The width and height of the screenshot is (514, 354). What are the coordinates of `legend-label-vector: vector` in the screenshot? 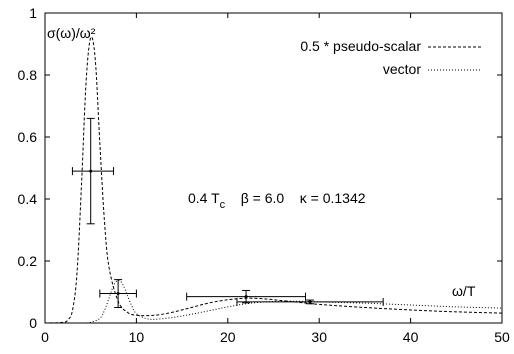 It's located at (402, 69).